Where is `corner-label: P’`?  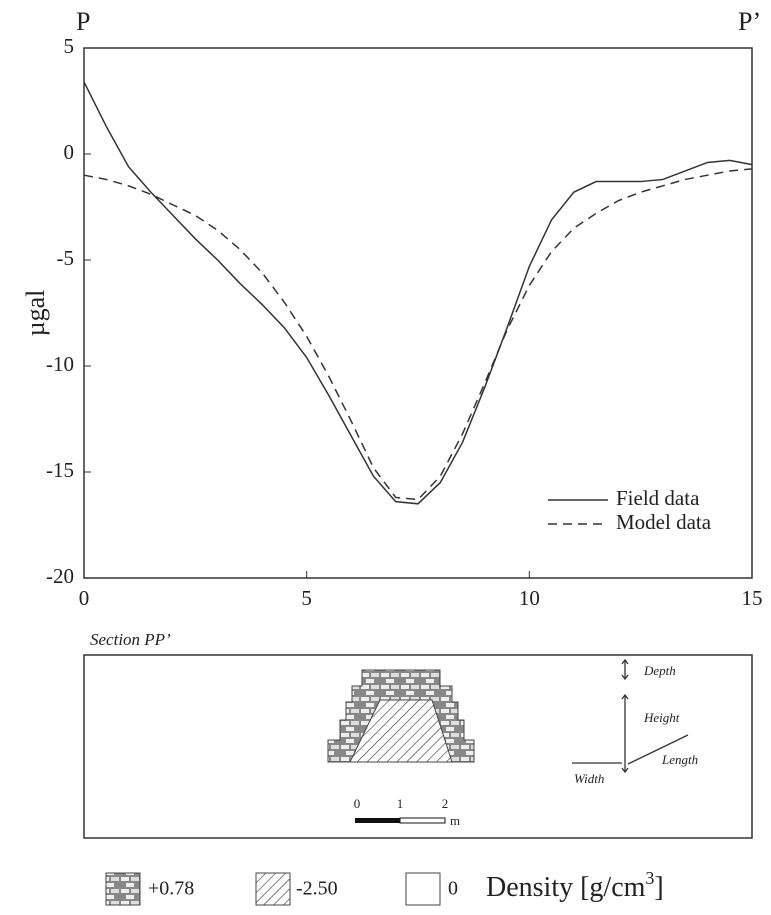 corner-label: P’ is located at coordinates (749, 21).